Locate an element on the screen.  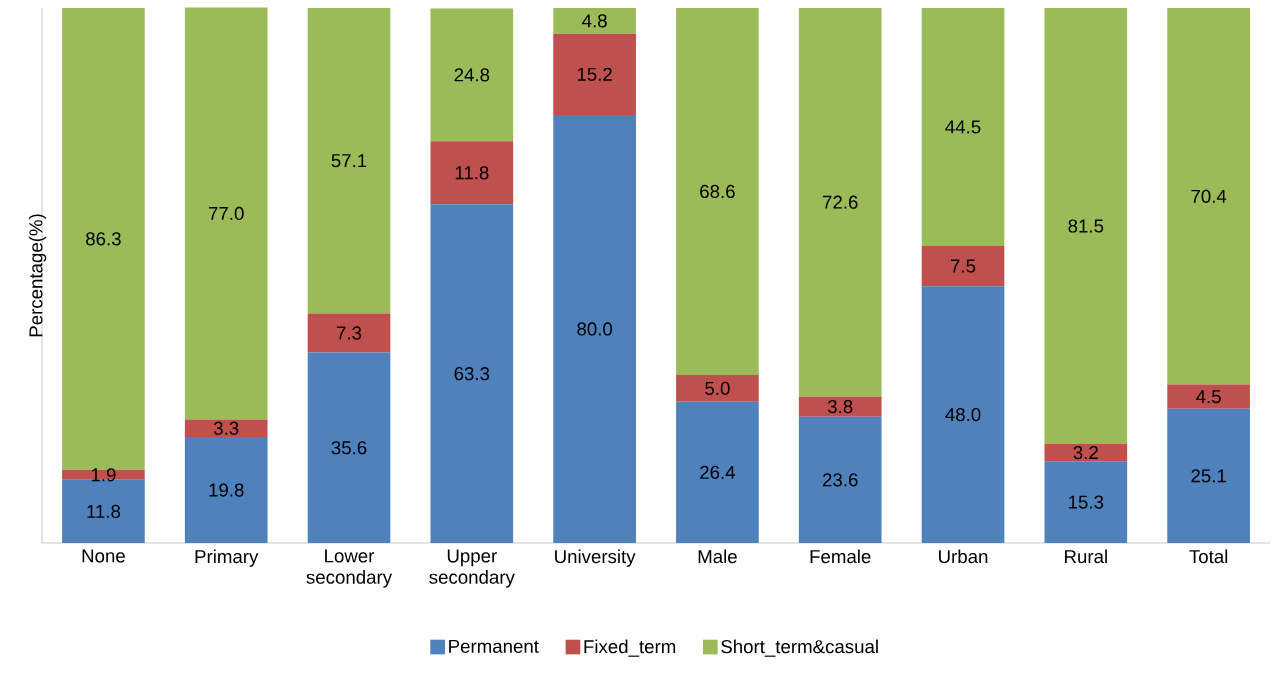
data-label: 4.8 is located at coordinates (594, 21).